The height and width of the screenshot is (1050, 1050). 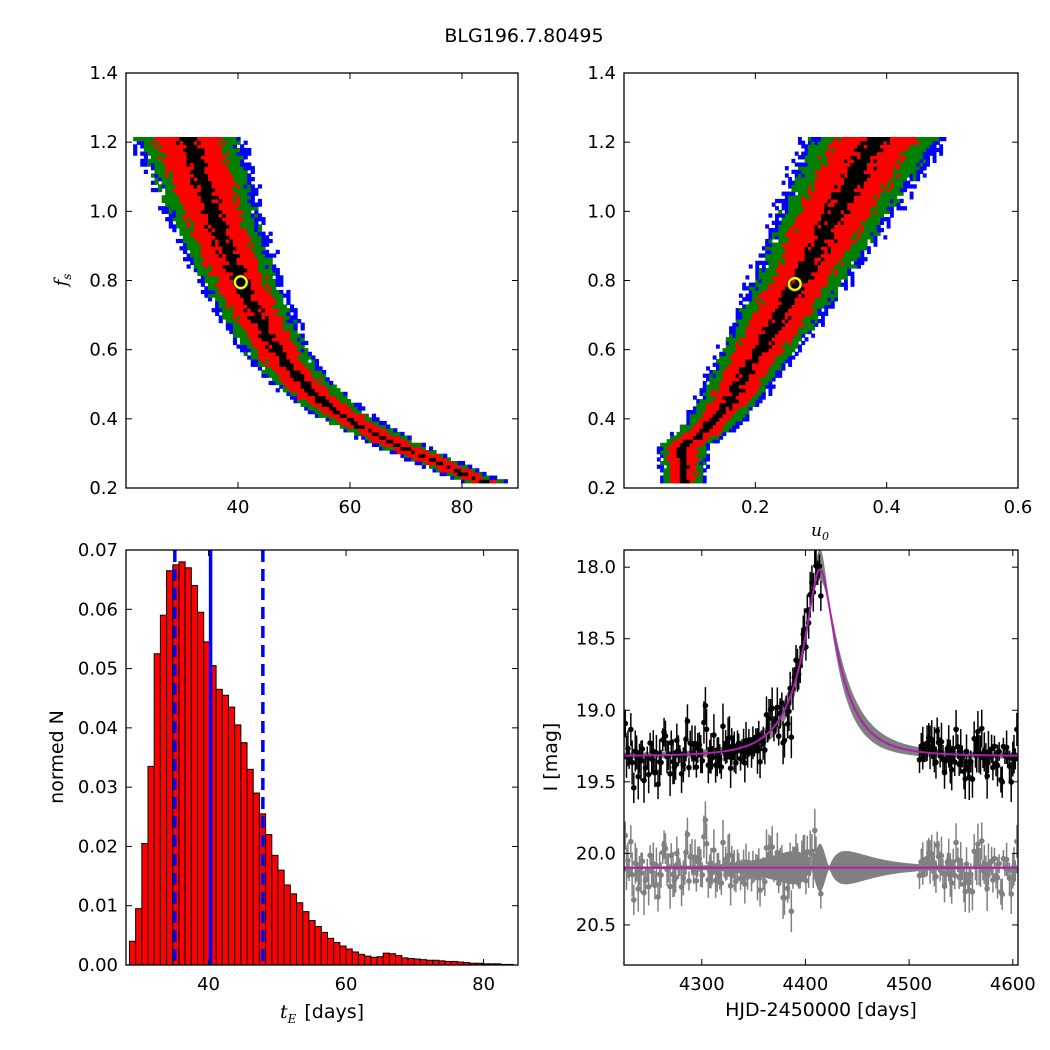 I want to click on p1-best-fit-outline, so click(x=240, y=282).